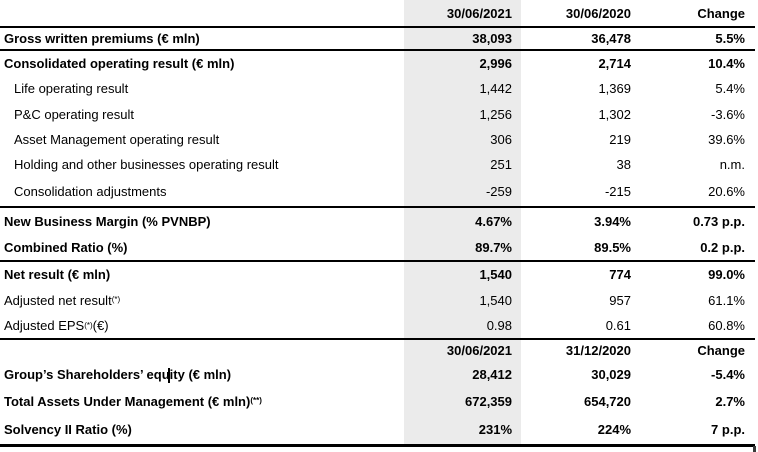 The image size is (758, 452). Describe the element at coordinates (576, 38) in the screenshot. I see `value-prior-cell: 36,478` at that location.